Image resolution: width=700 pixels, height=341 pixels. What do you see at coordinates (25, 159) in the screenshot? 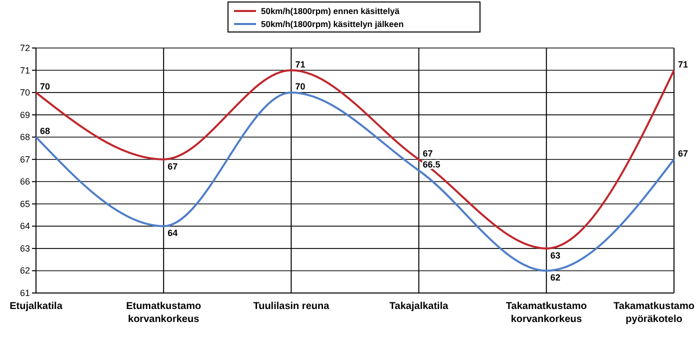
I see `y-tick-label: 67` at bounding box center [25, 159].